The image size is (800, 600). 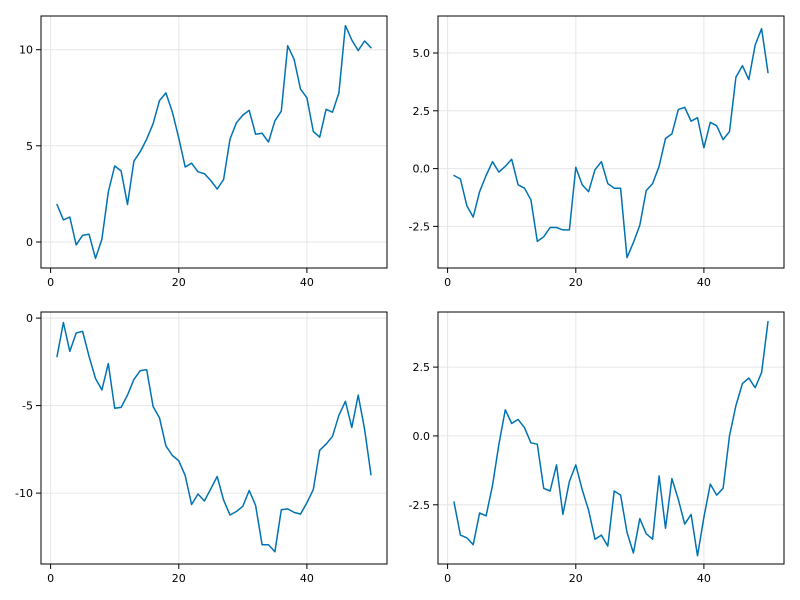 I want to click on y-tick-label: 10, so click(x=26, y=50).